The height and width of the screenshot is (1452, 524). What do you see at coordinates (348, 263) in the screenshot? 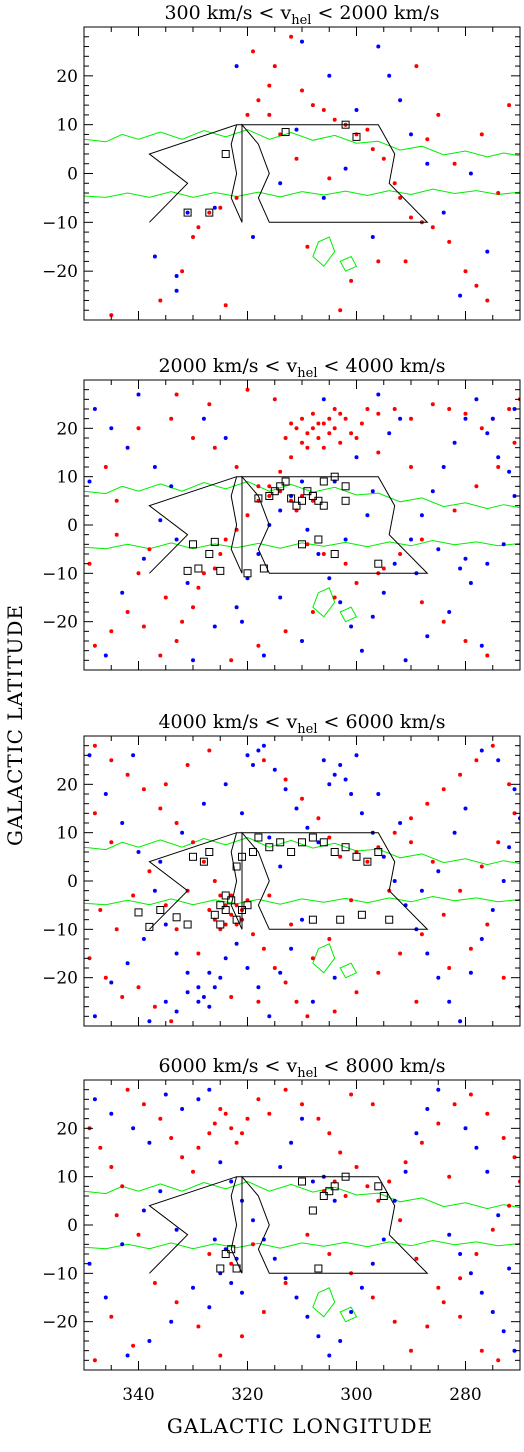
I see `hi-contour-blob` at bounding box center [348, 263].